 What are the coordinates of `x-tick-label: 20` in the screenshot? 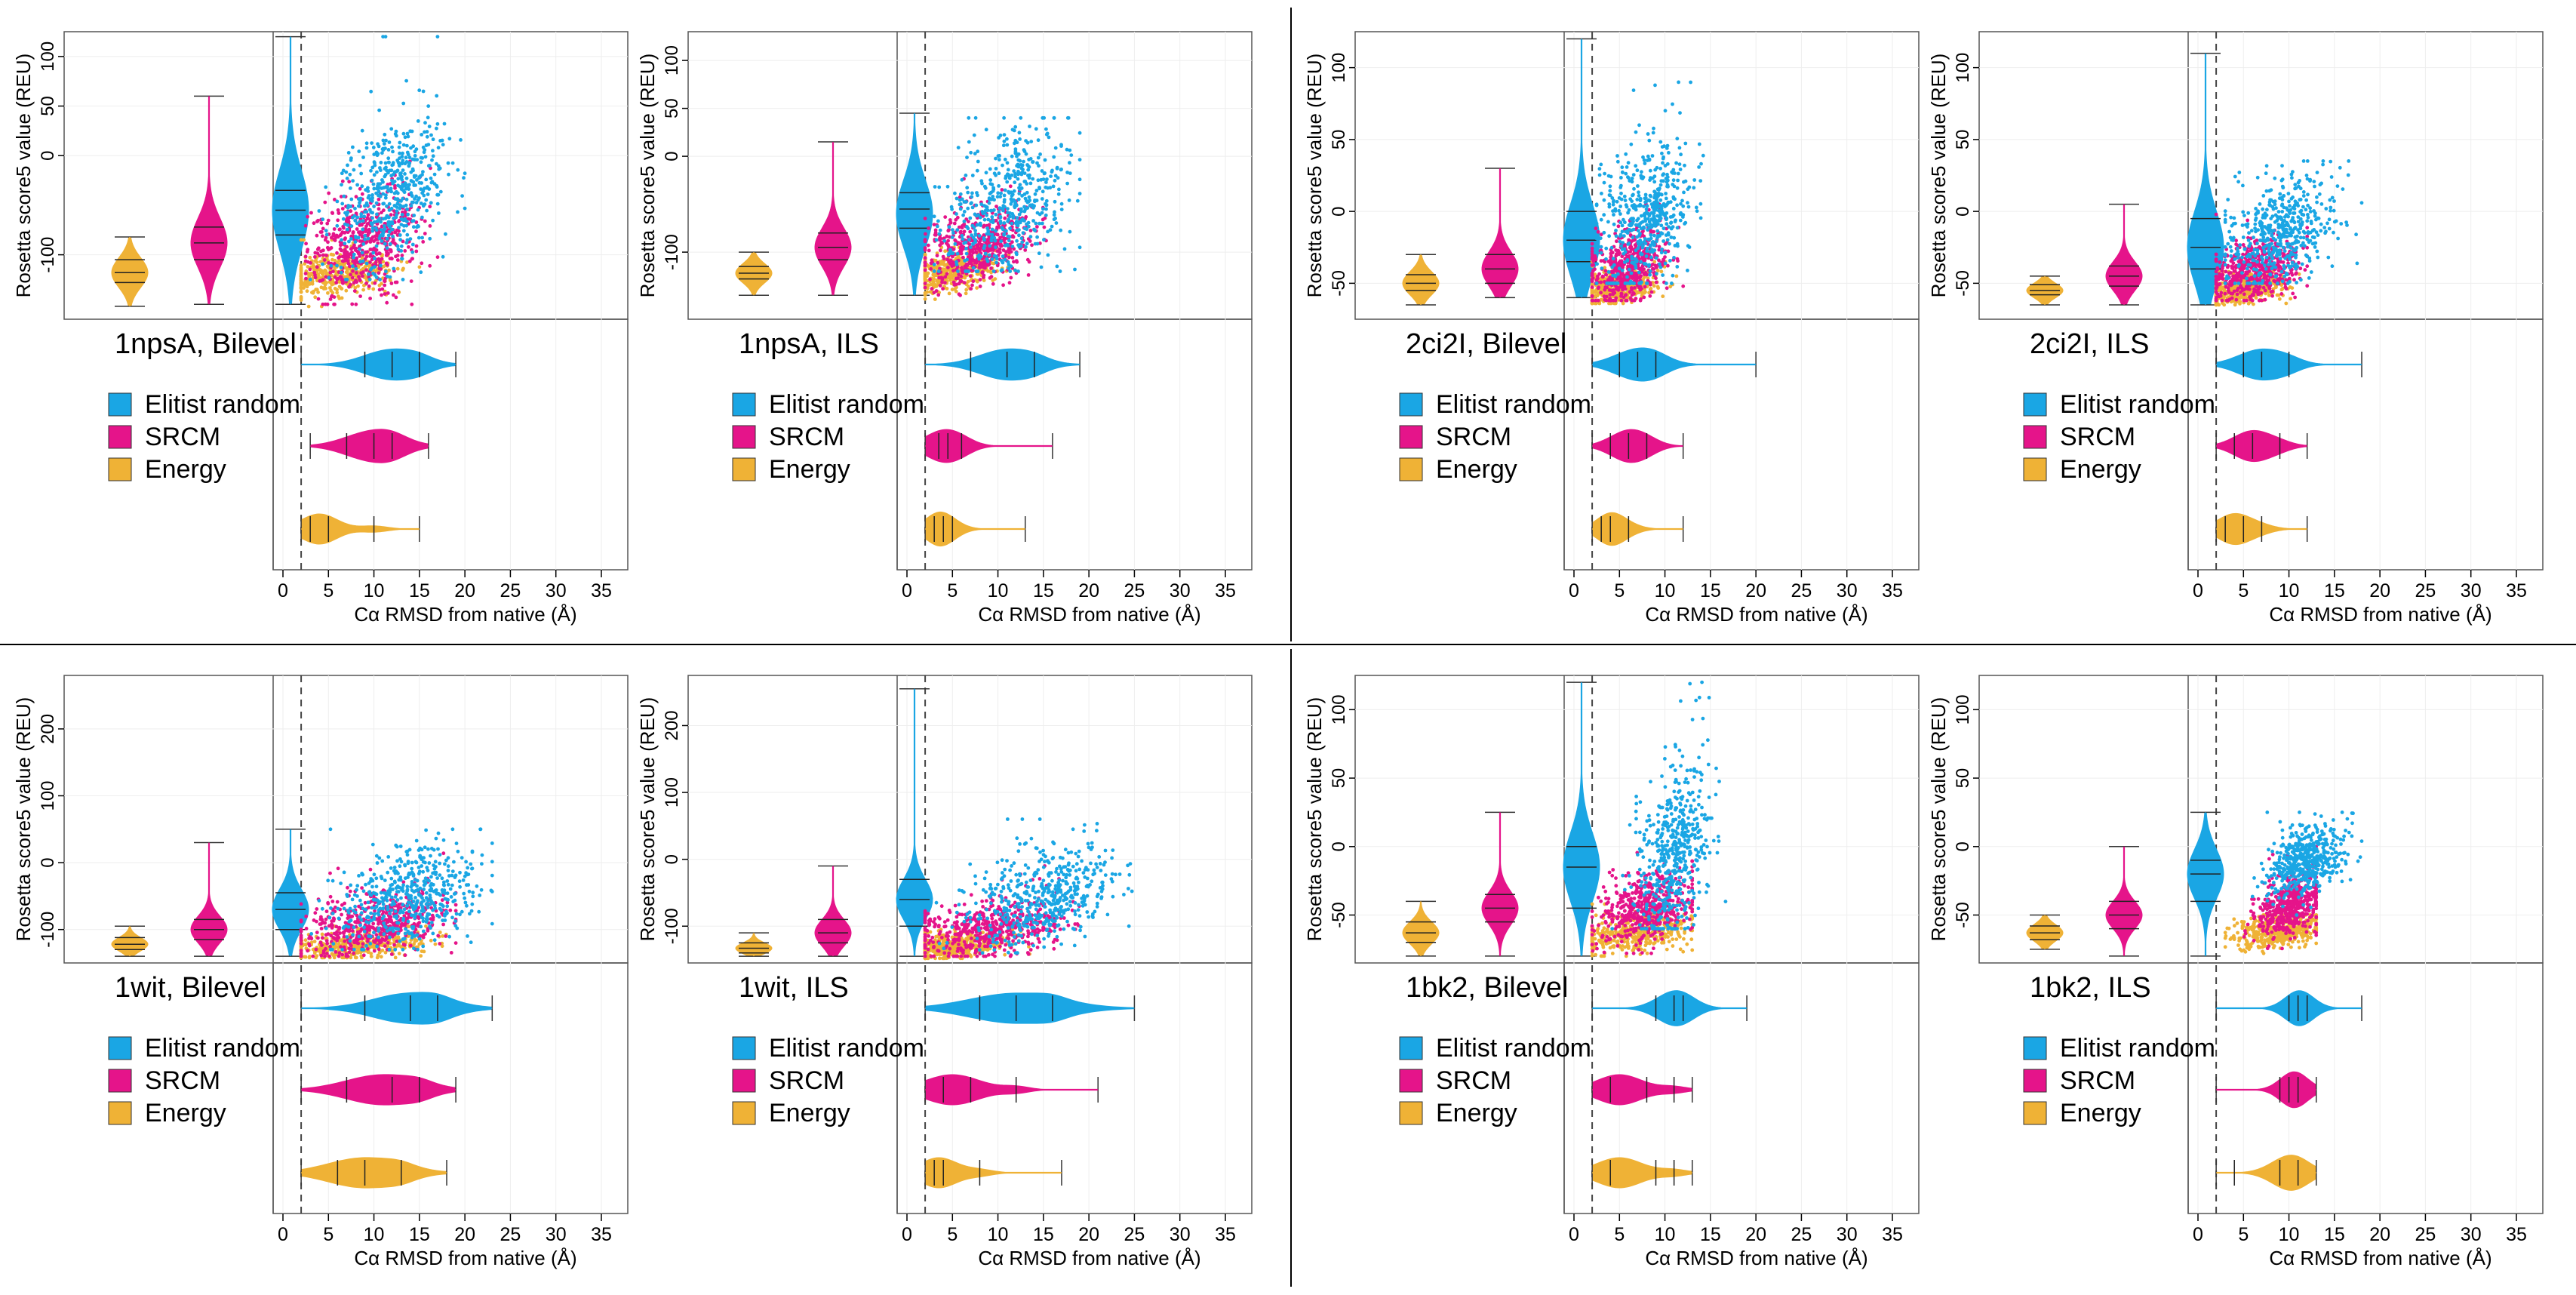 It's located at (1088, 590).